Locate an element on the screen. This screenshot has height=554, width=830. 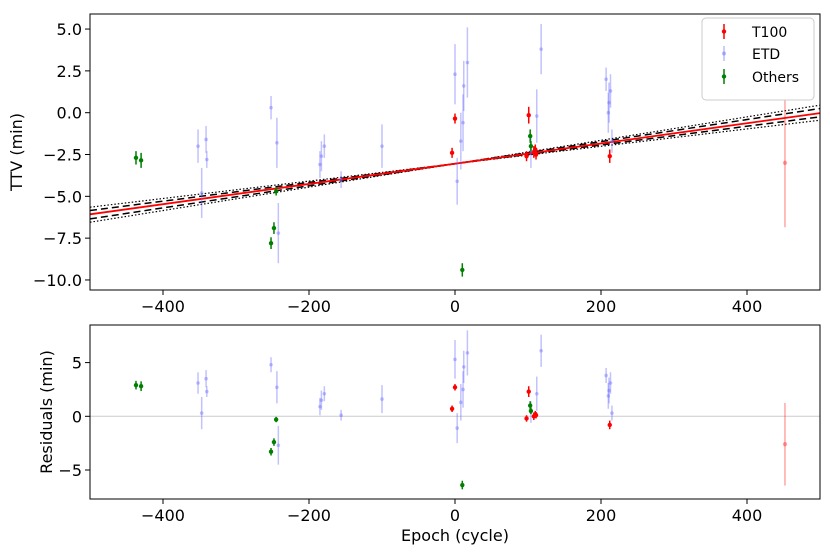
residuals-y-ticks: 5 0 −5 is located at coordinates (74, 417).